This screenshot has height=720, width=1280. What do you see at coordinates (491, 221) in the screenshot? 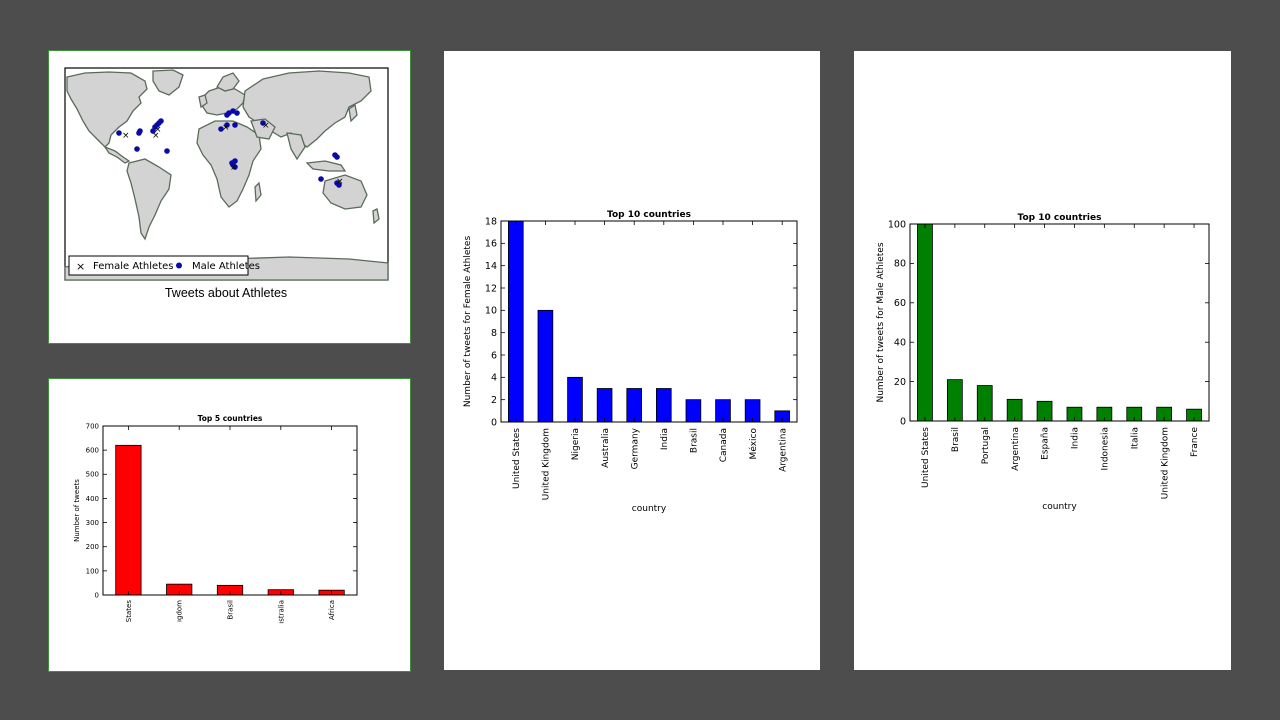
I see `female-ytick-label: 18` at bounding box center [491, 221].